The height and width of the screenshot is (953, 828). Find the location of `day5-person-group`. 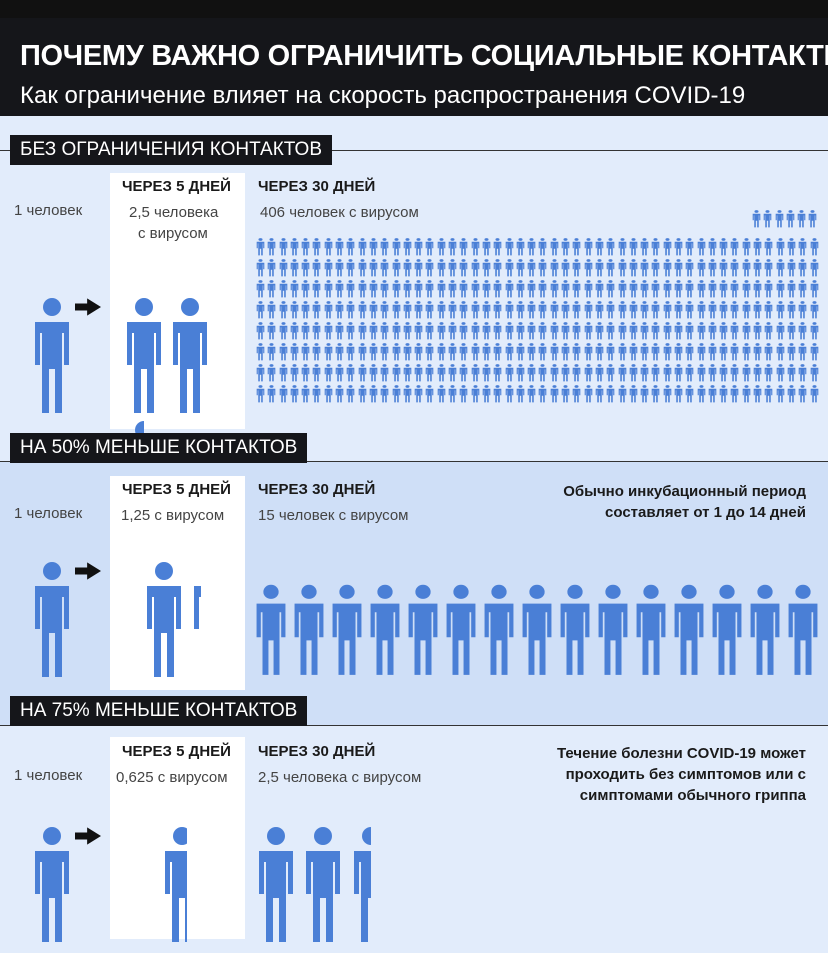

day5-person-group is located at coordinates (173, 622).